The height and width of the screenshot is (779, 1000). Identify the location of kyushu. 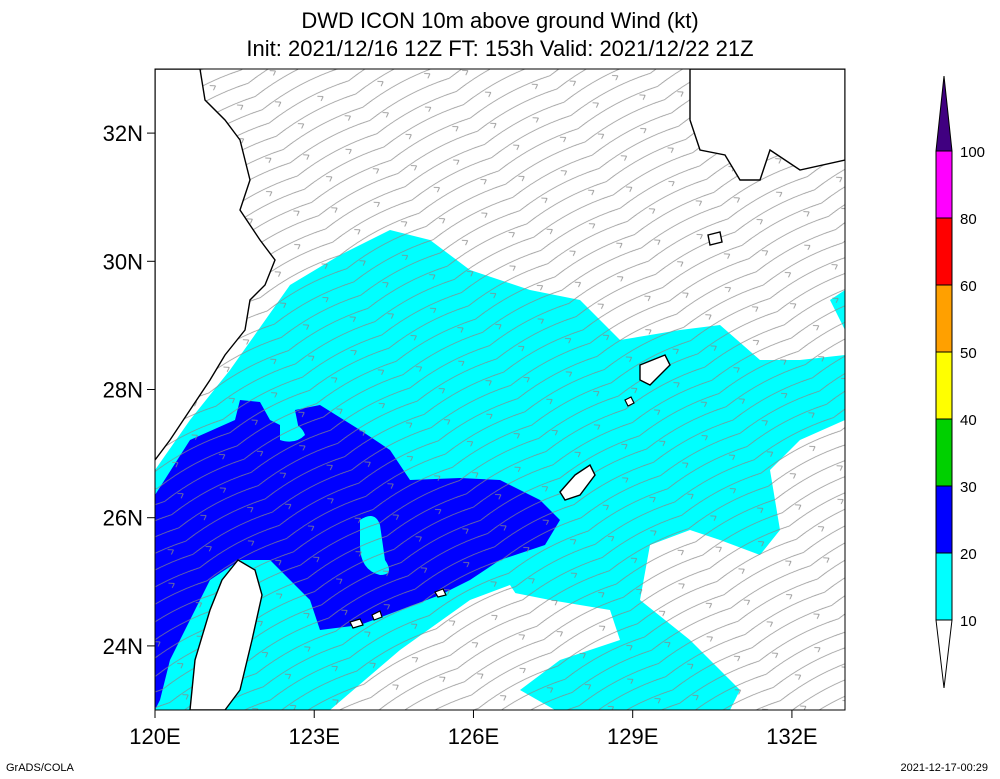
(767, 125).